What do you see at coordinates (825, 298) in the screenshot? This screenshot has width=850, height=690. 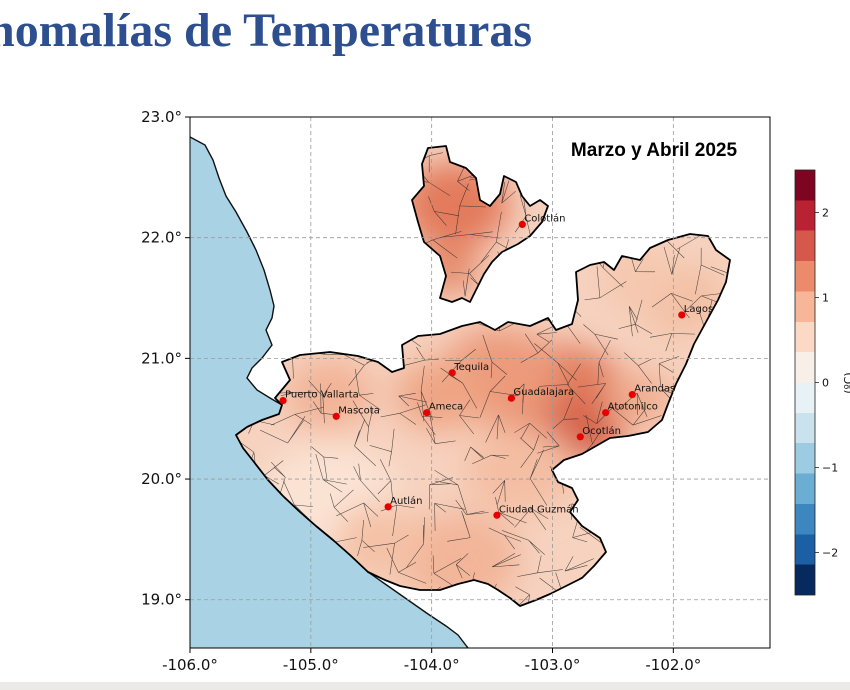 I see `colorbar-tick-label: 1` at bounding box center [825, 298].